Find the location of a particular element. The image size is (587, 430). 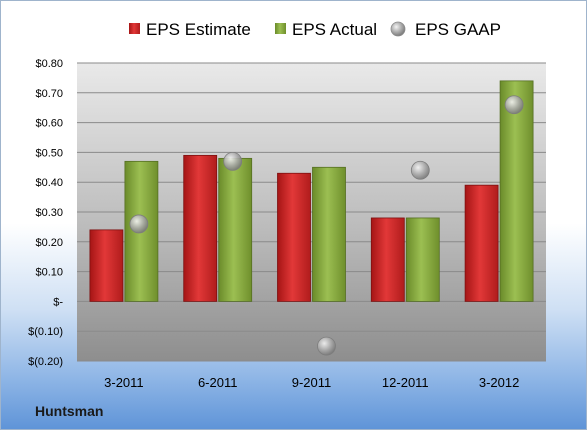

legend-marker-eps-gaap is located at coordinates (398, 29).